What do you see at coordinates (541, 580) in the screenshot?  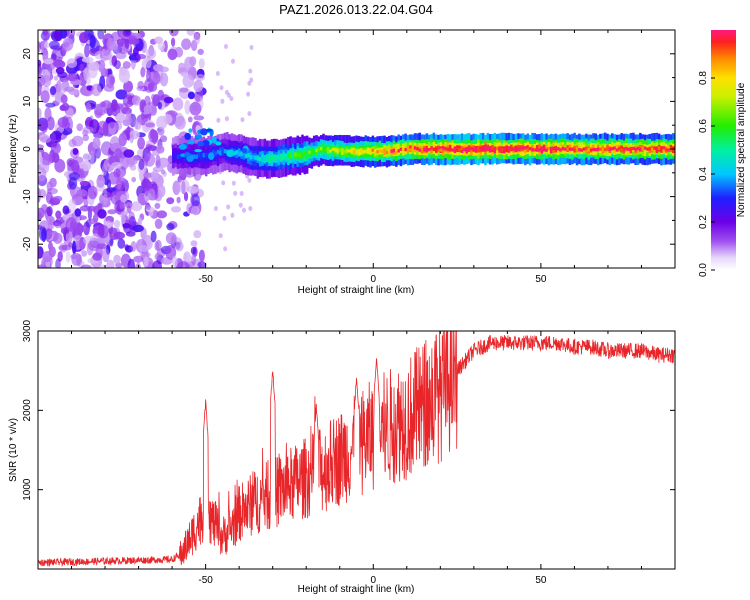 I see `snr-x-tick-label: 50` at bounding box center [541, 580].